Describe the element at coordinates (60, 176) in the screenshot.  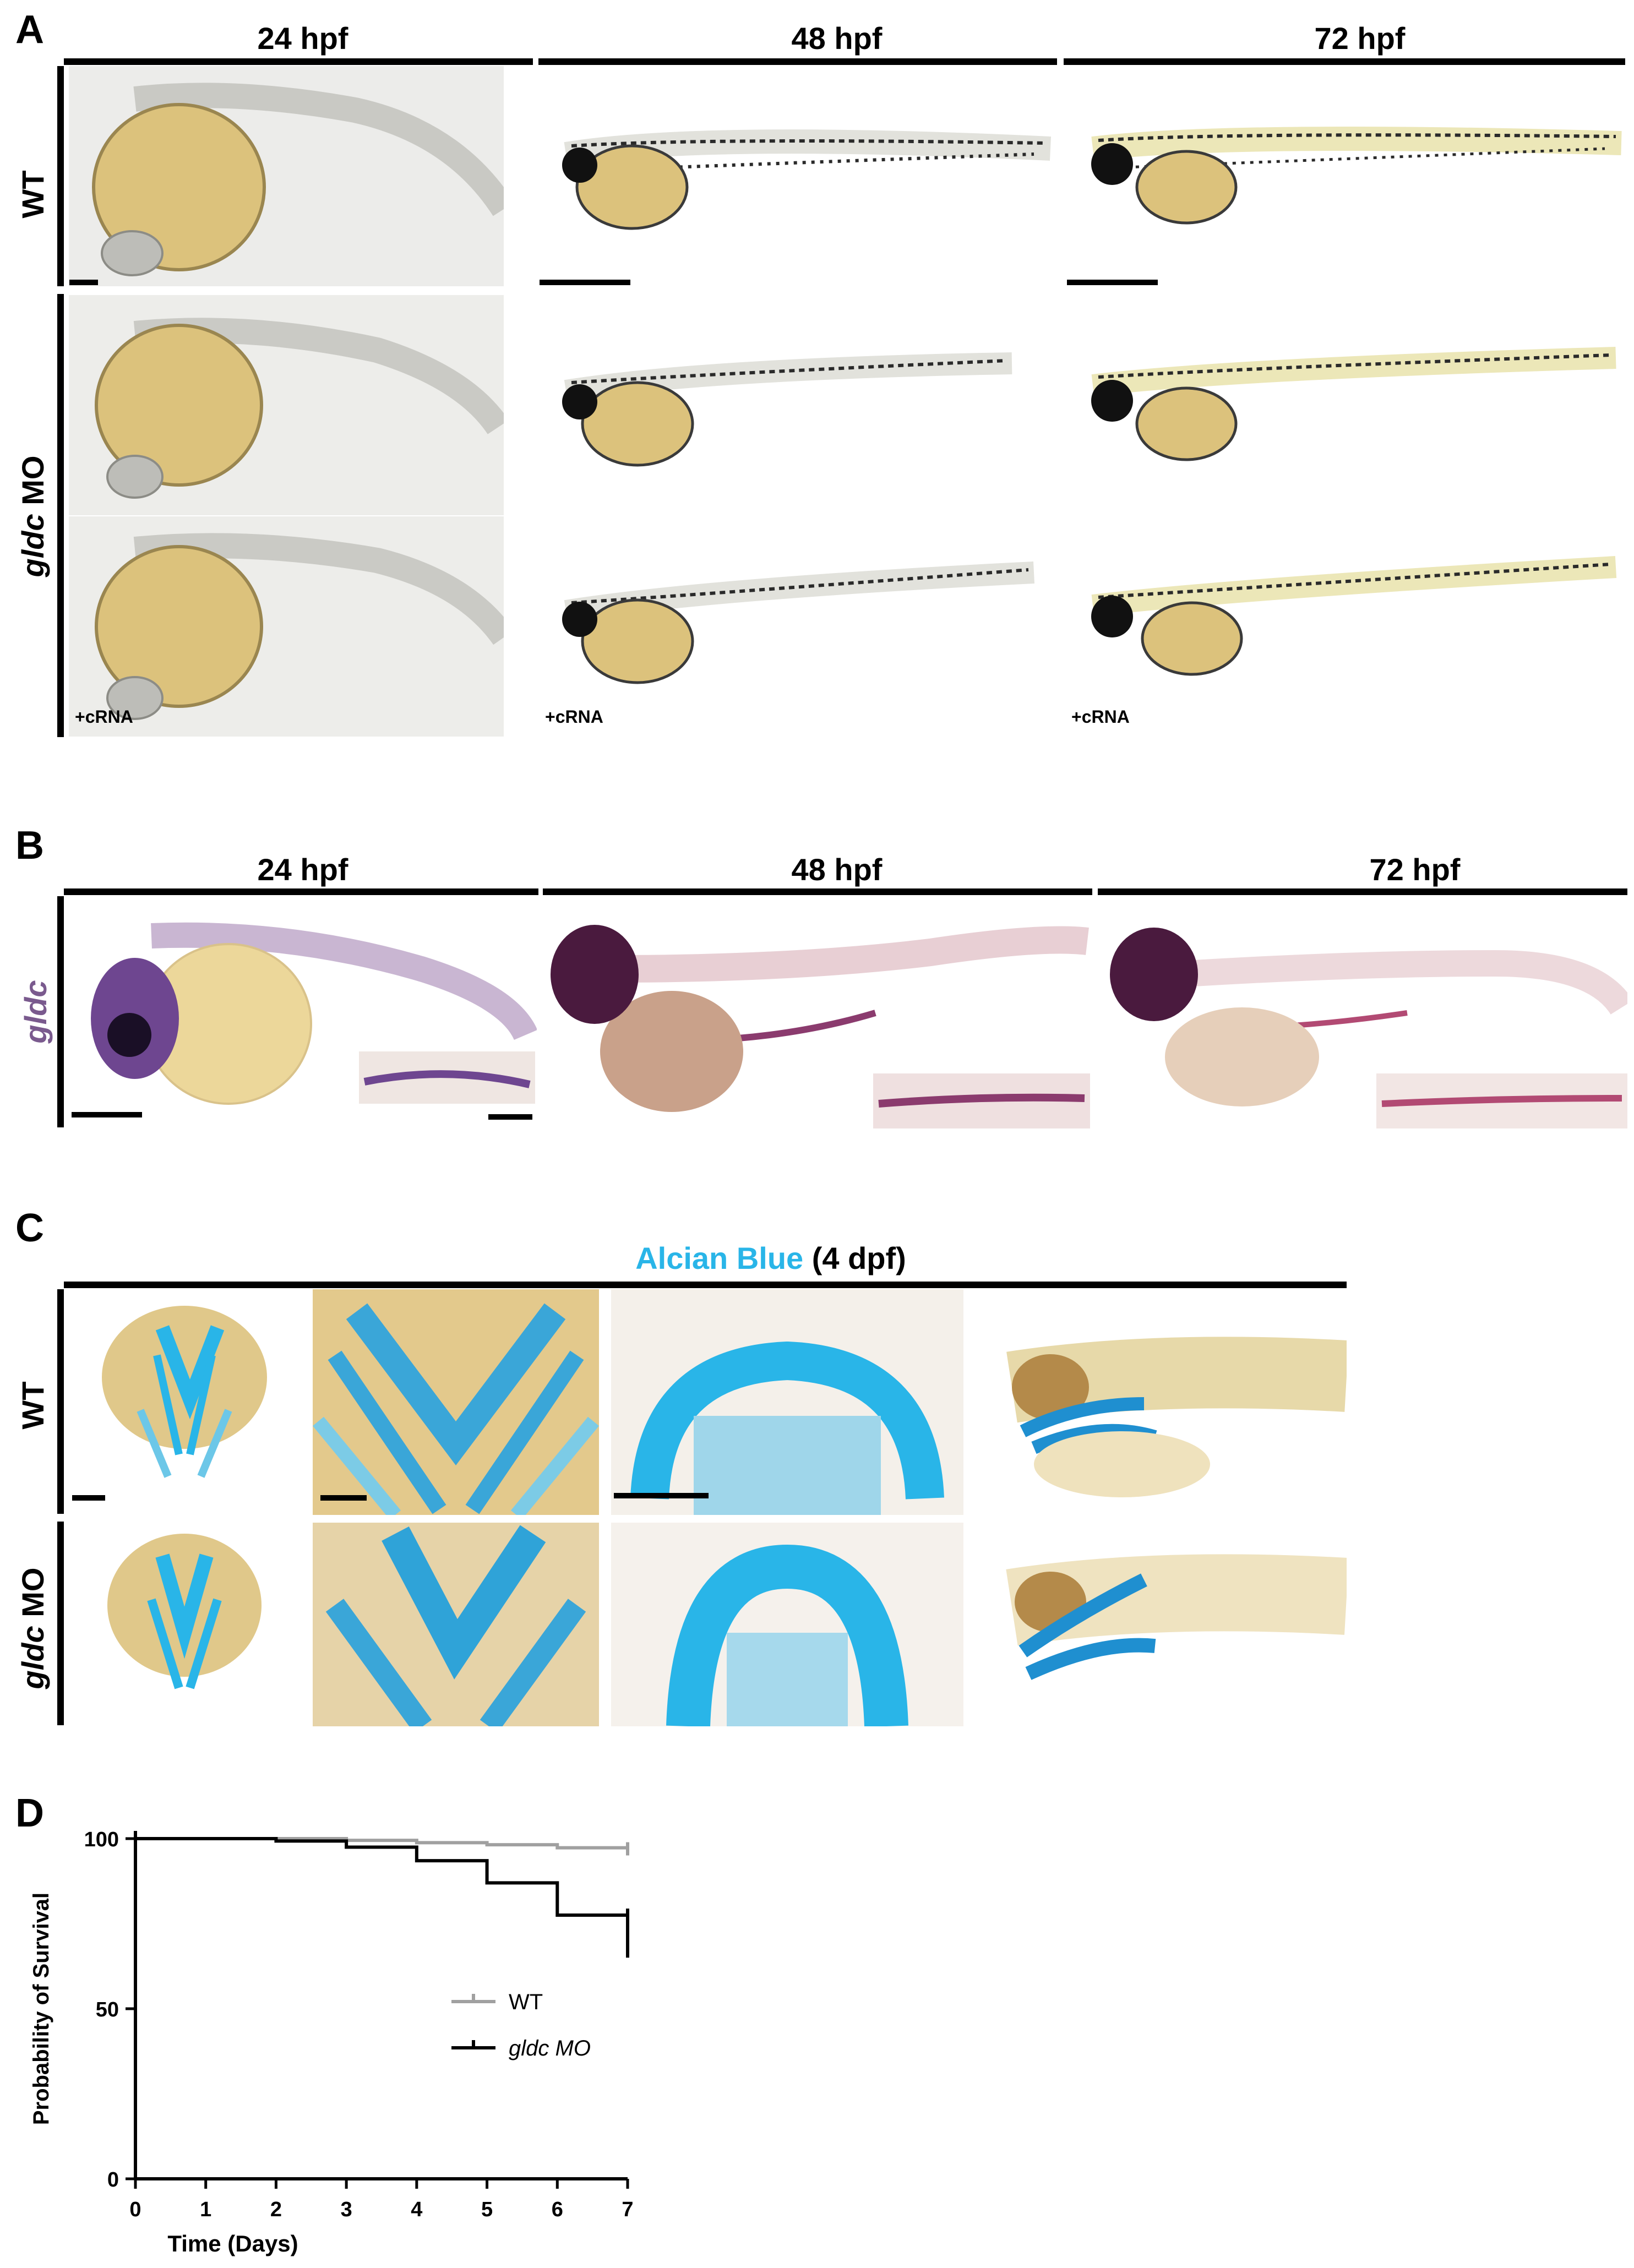
I see `panel-a-row-bar-wt` at that location.